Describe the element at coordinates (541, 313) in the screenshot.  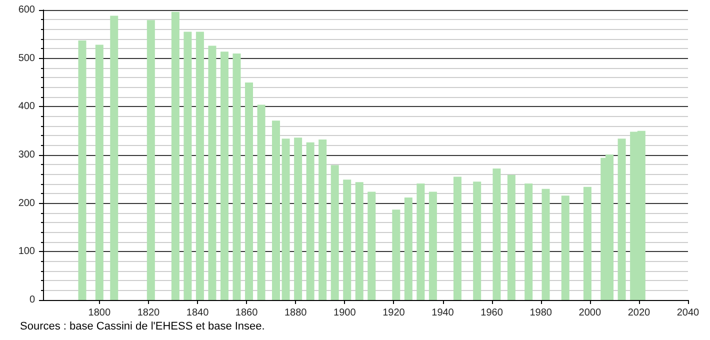
I see `x-tick-label: 1980` at that location.